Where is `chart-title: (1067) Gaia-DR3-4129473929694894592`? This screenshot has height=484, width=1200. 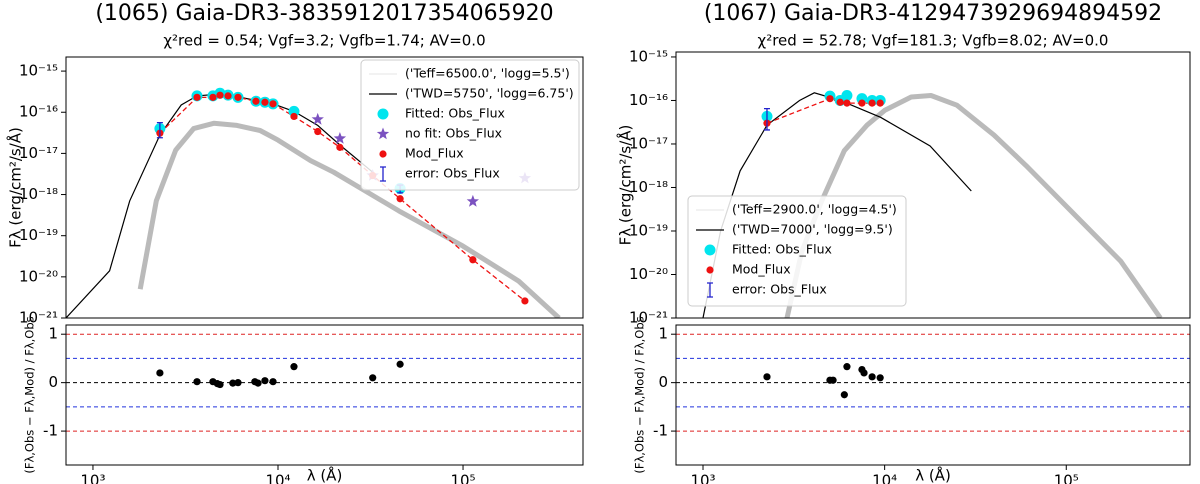 chart-title: (1067) Gaia-DR3-4129473929694894592 is located at coordinates (933, 13).